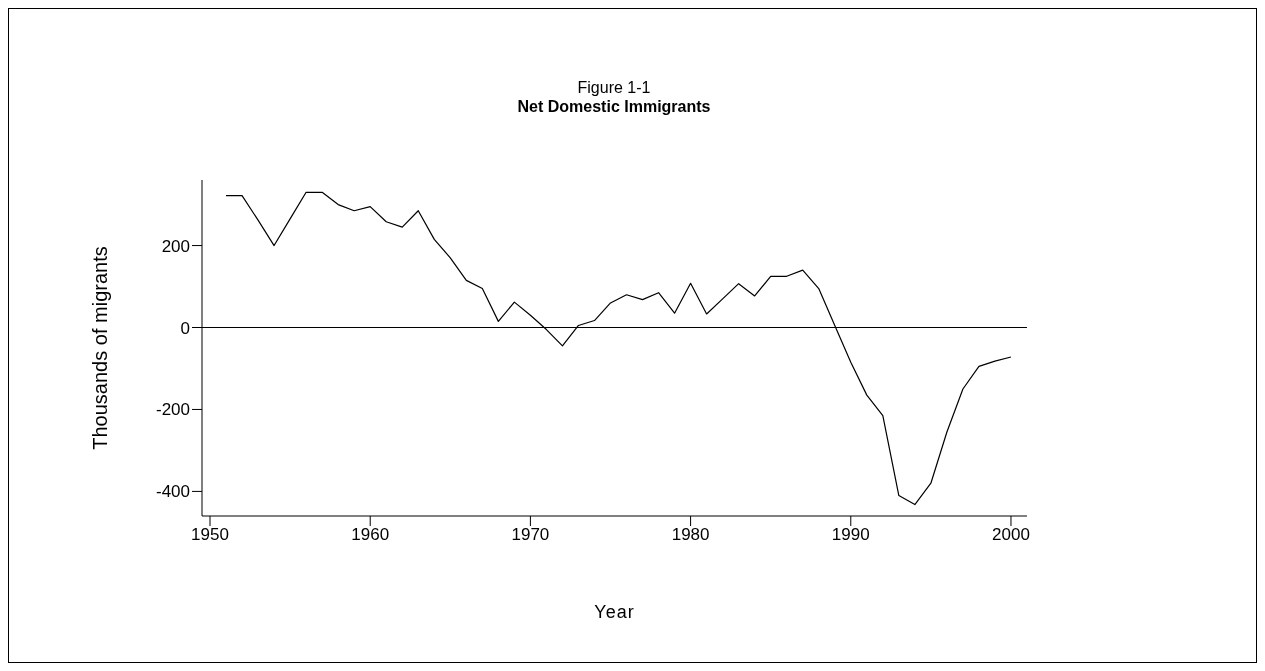  Describe the element at coordinates (185, 328) in the screenshot. I see `y-tick-label: 0` at that location.